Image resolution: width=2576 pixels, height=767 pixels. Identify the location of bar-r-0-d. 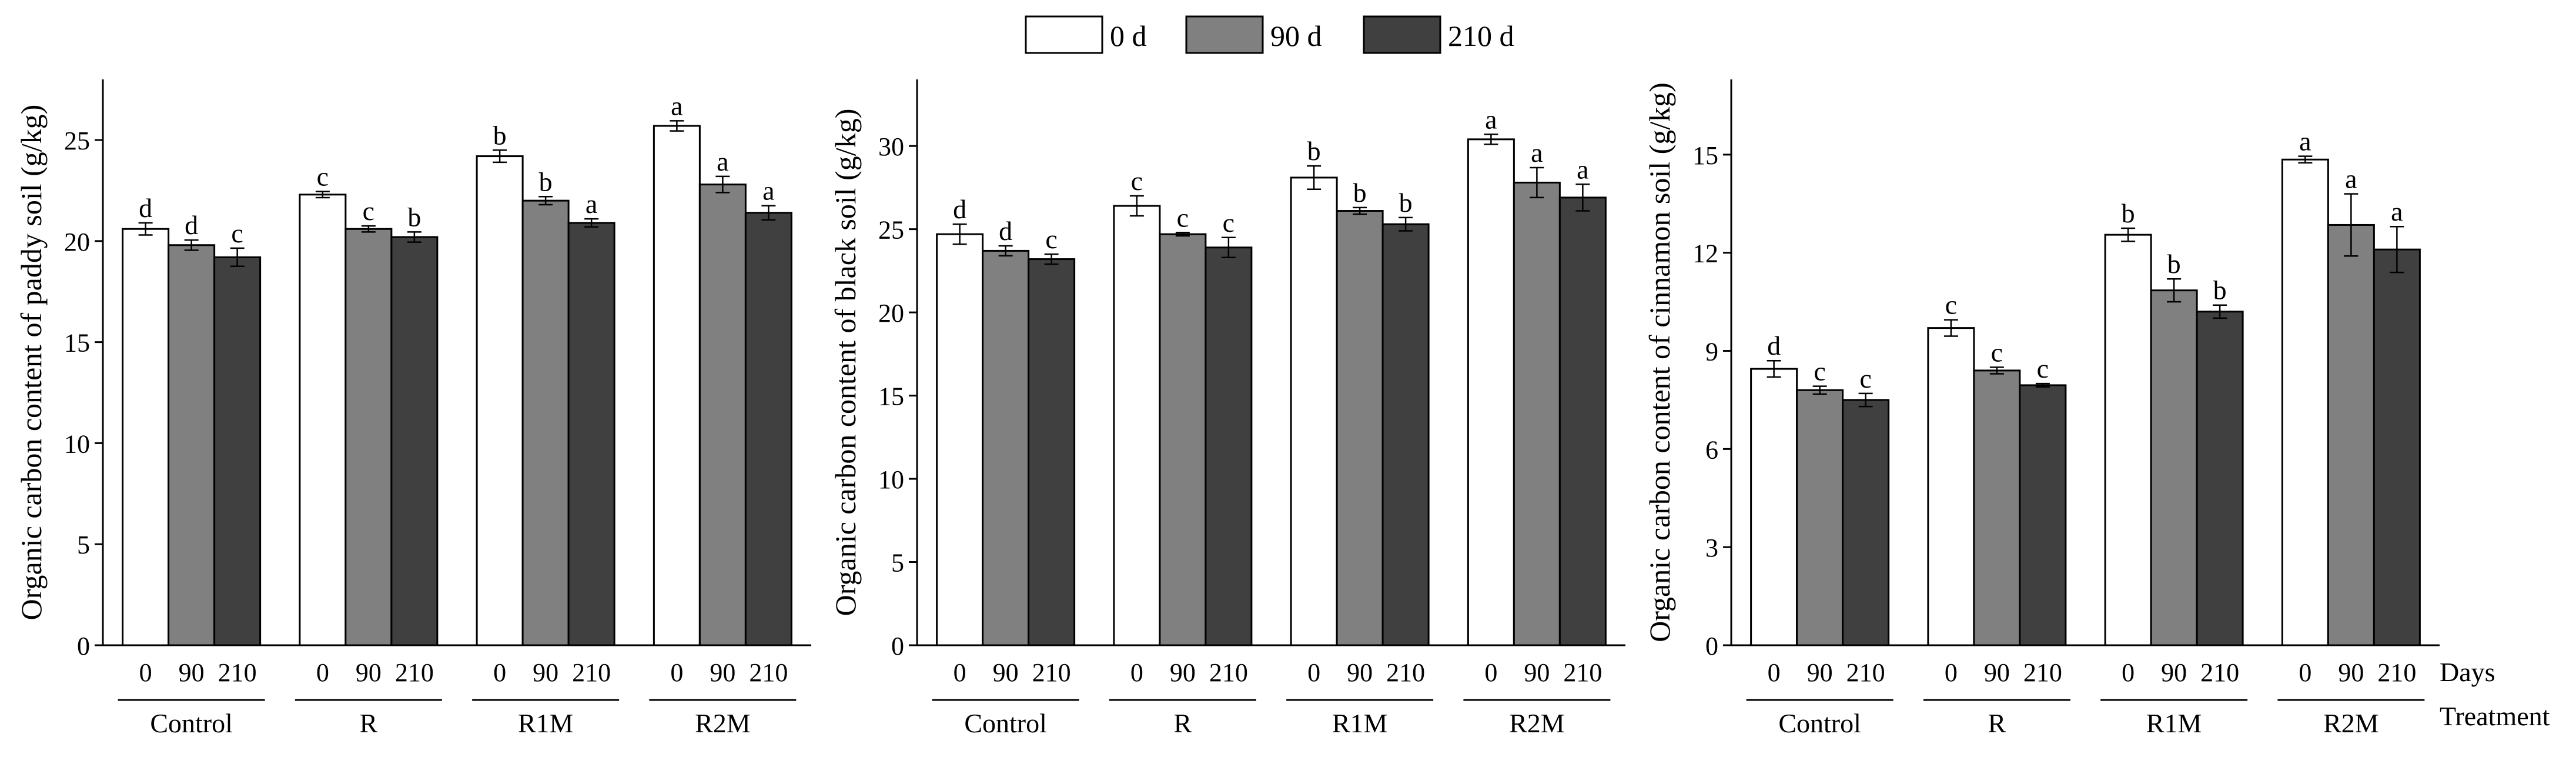
(1951, 486).